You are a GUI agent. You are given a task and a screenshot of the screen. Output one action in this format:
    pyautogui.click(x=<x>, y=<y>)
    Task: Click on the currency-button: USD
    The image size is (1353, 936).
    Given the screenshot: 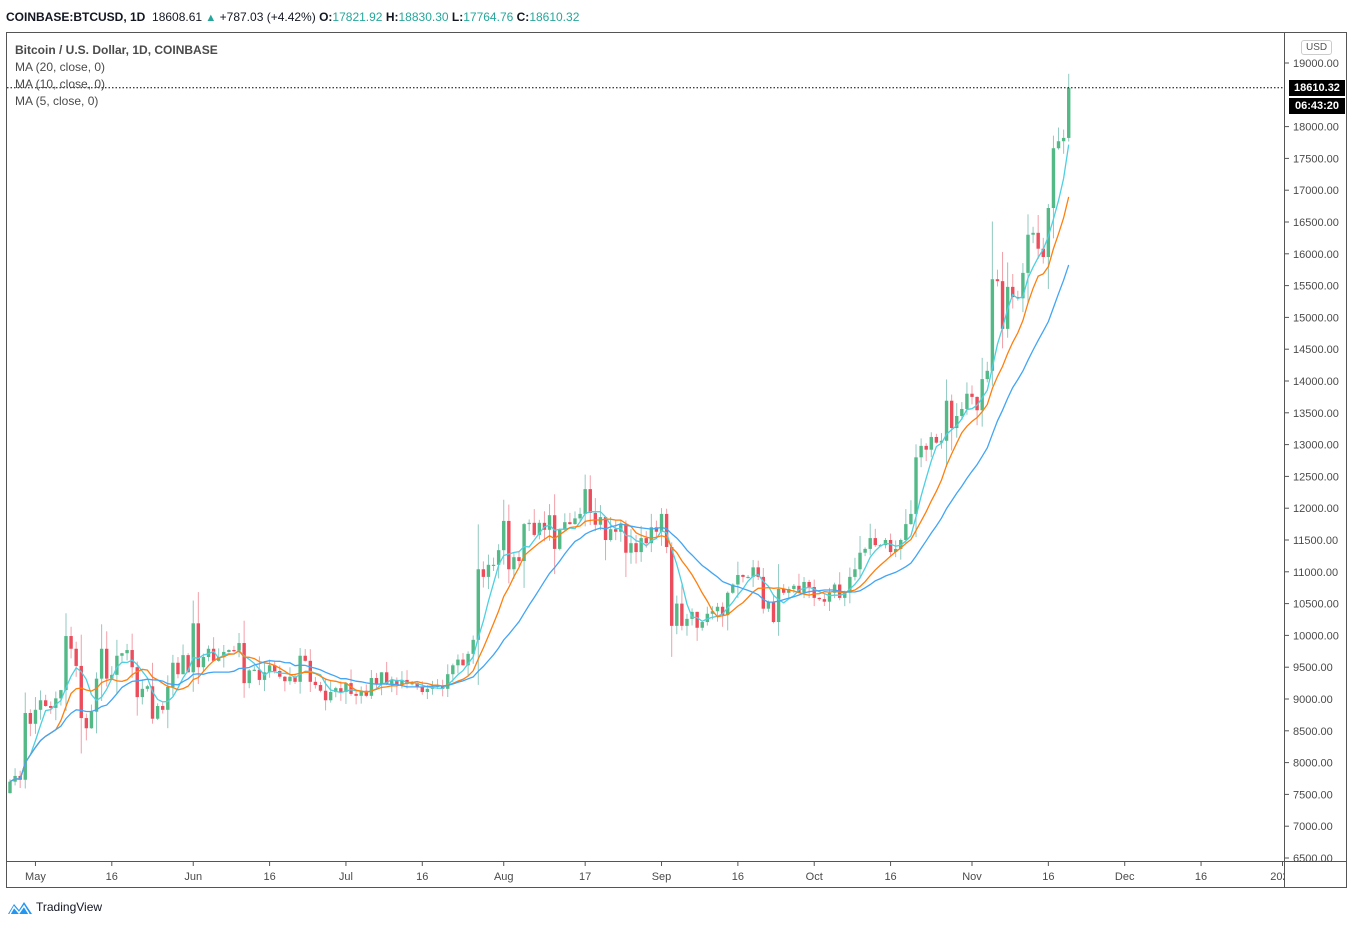 What is the action you would take?
    pyautogui.click(x=1317, y=47)
    